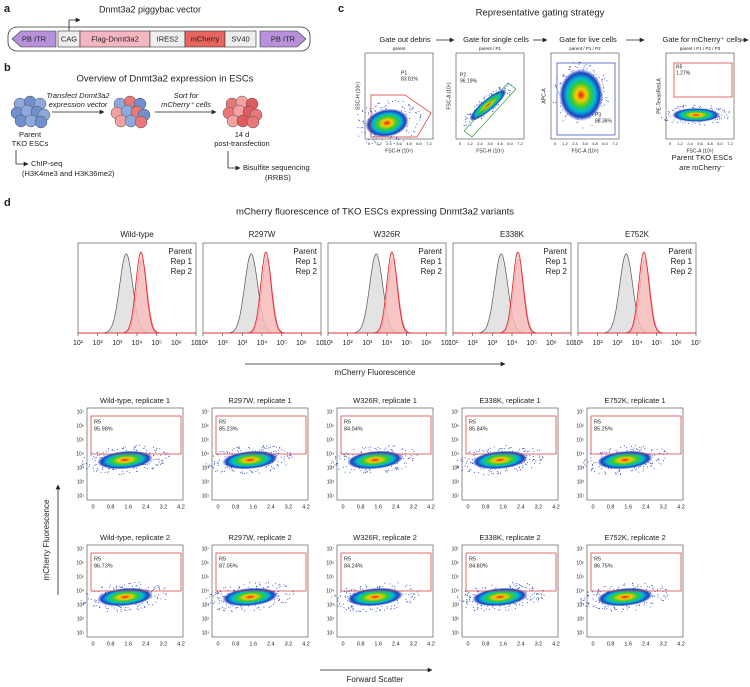  What do you see at coordinates (203, 343) in the screenshot?
I see `x-tick-label: 10¹` at bounding box center [203, 343].